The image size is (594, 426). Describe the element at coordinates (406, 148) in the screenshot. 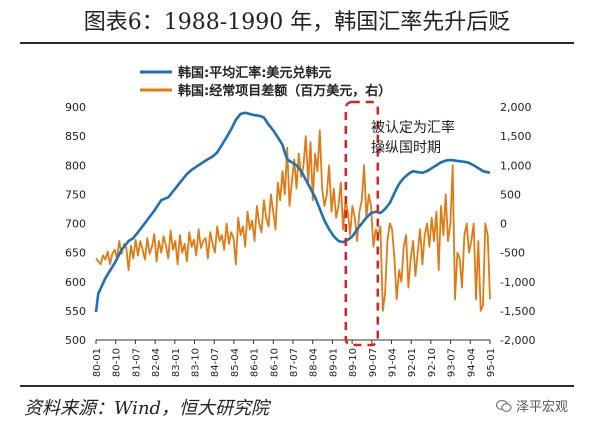

I see `annotation-text: 操纵国时期` at that location.